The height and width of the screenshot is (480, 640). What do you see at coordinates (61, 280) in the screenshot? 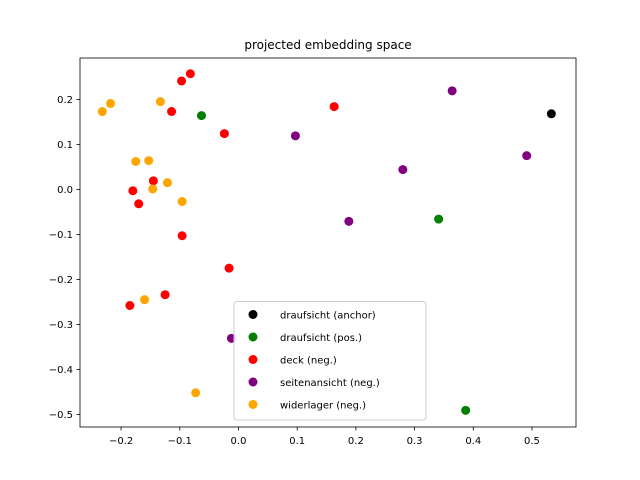
I see `y-tick-label-3: −0.2` at bounding box center [61, 280].